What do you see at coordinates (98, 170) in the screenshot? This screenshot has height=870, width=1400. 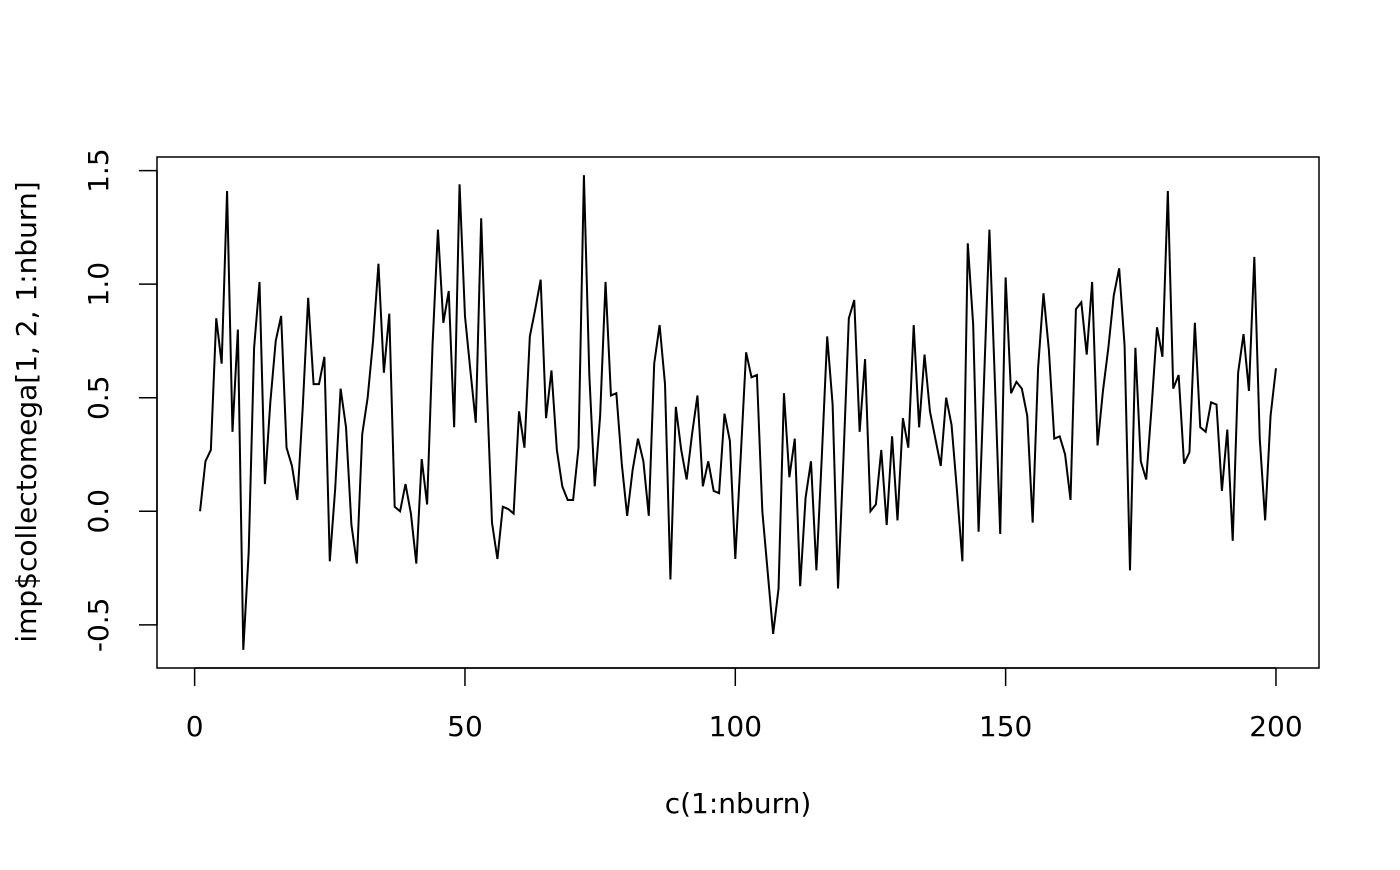 I see `y-tick-label: 1.5` at bounding box center [98, 170].